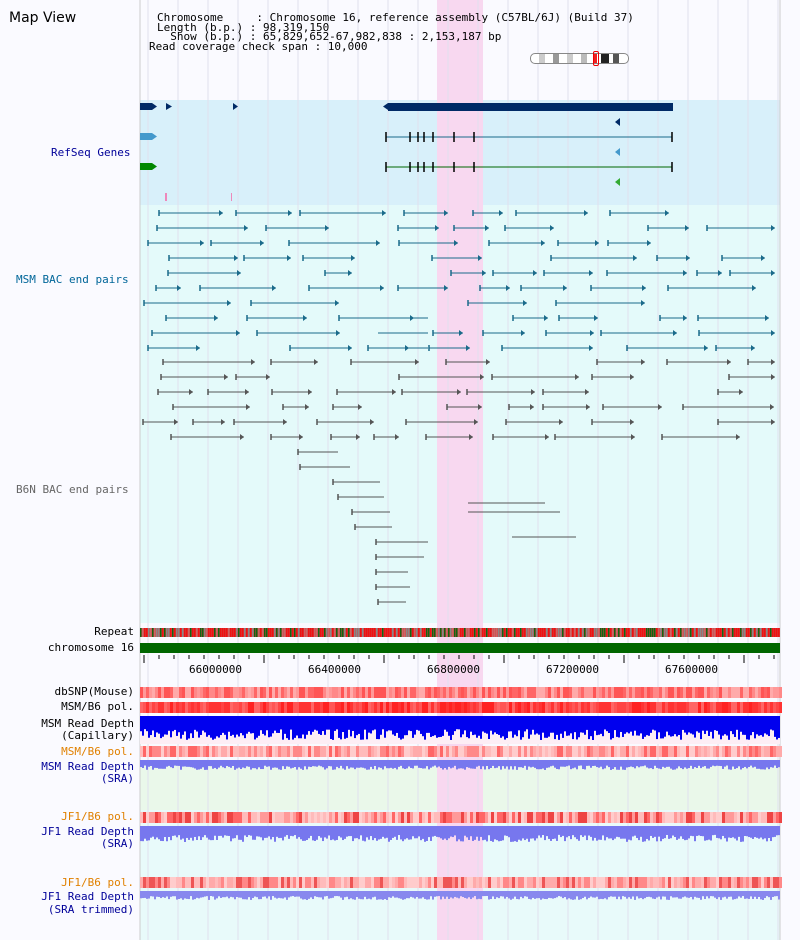 This screenshot has height=940, width=800. I want to click on track-label-refseq-genes: RefSeq Genes, so click(91, 152).